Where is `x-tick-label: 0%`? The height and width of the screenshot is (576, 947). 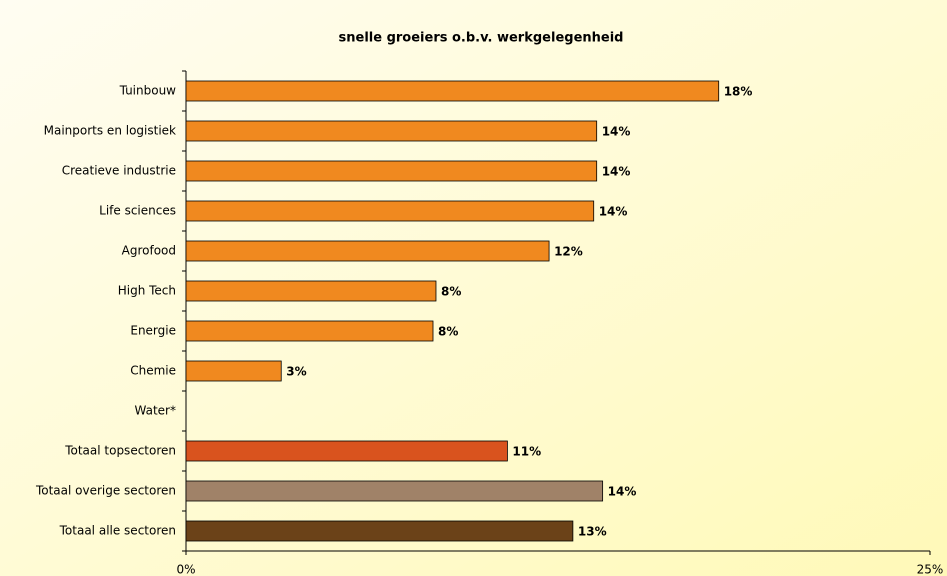 x-tick-label: 0% is located at coordinates (185, 569).